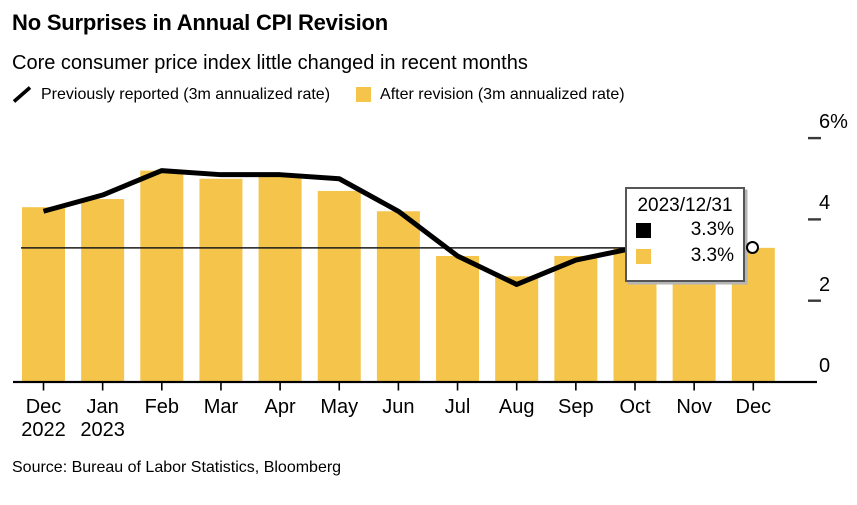 The height and width of the screenshot is (505, 857). I want to click on chart-title: No Surprises in Annual CPI Revision, so click(200, 22).